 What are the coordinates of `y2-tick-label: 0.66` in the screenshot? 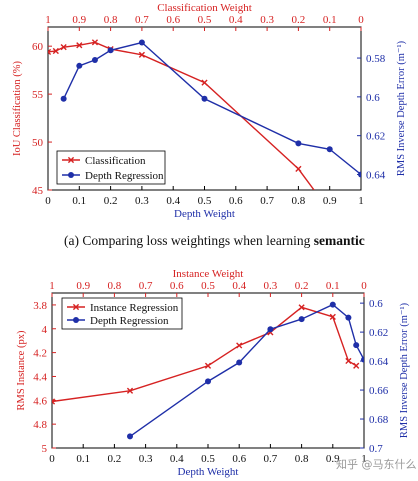 It's located at (379, 391).